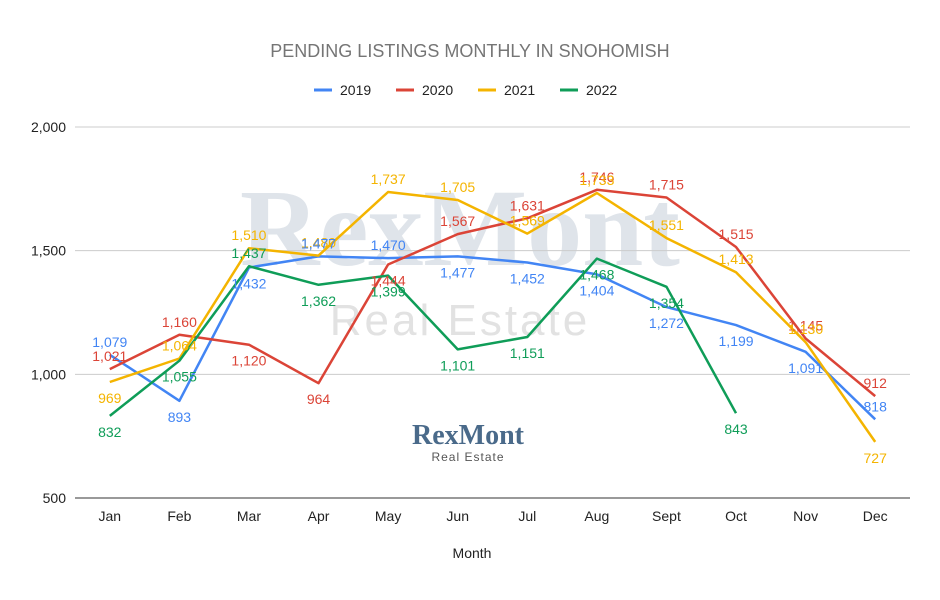  What do you see at coordinates (318, 301) in the screenshot?
I see `data-label: 1,362` at bounding box center [318, 301].